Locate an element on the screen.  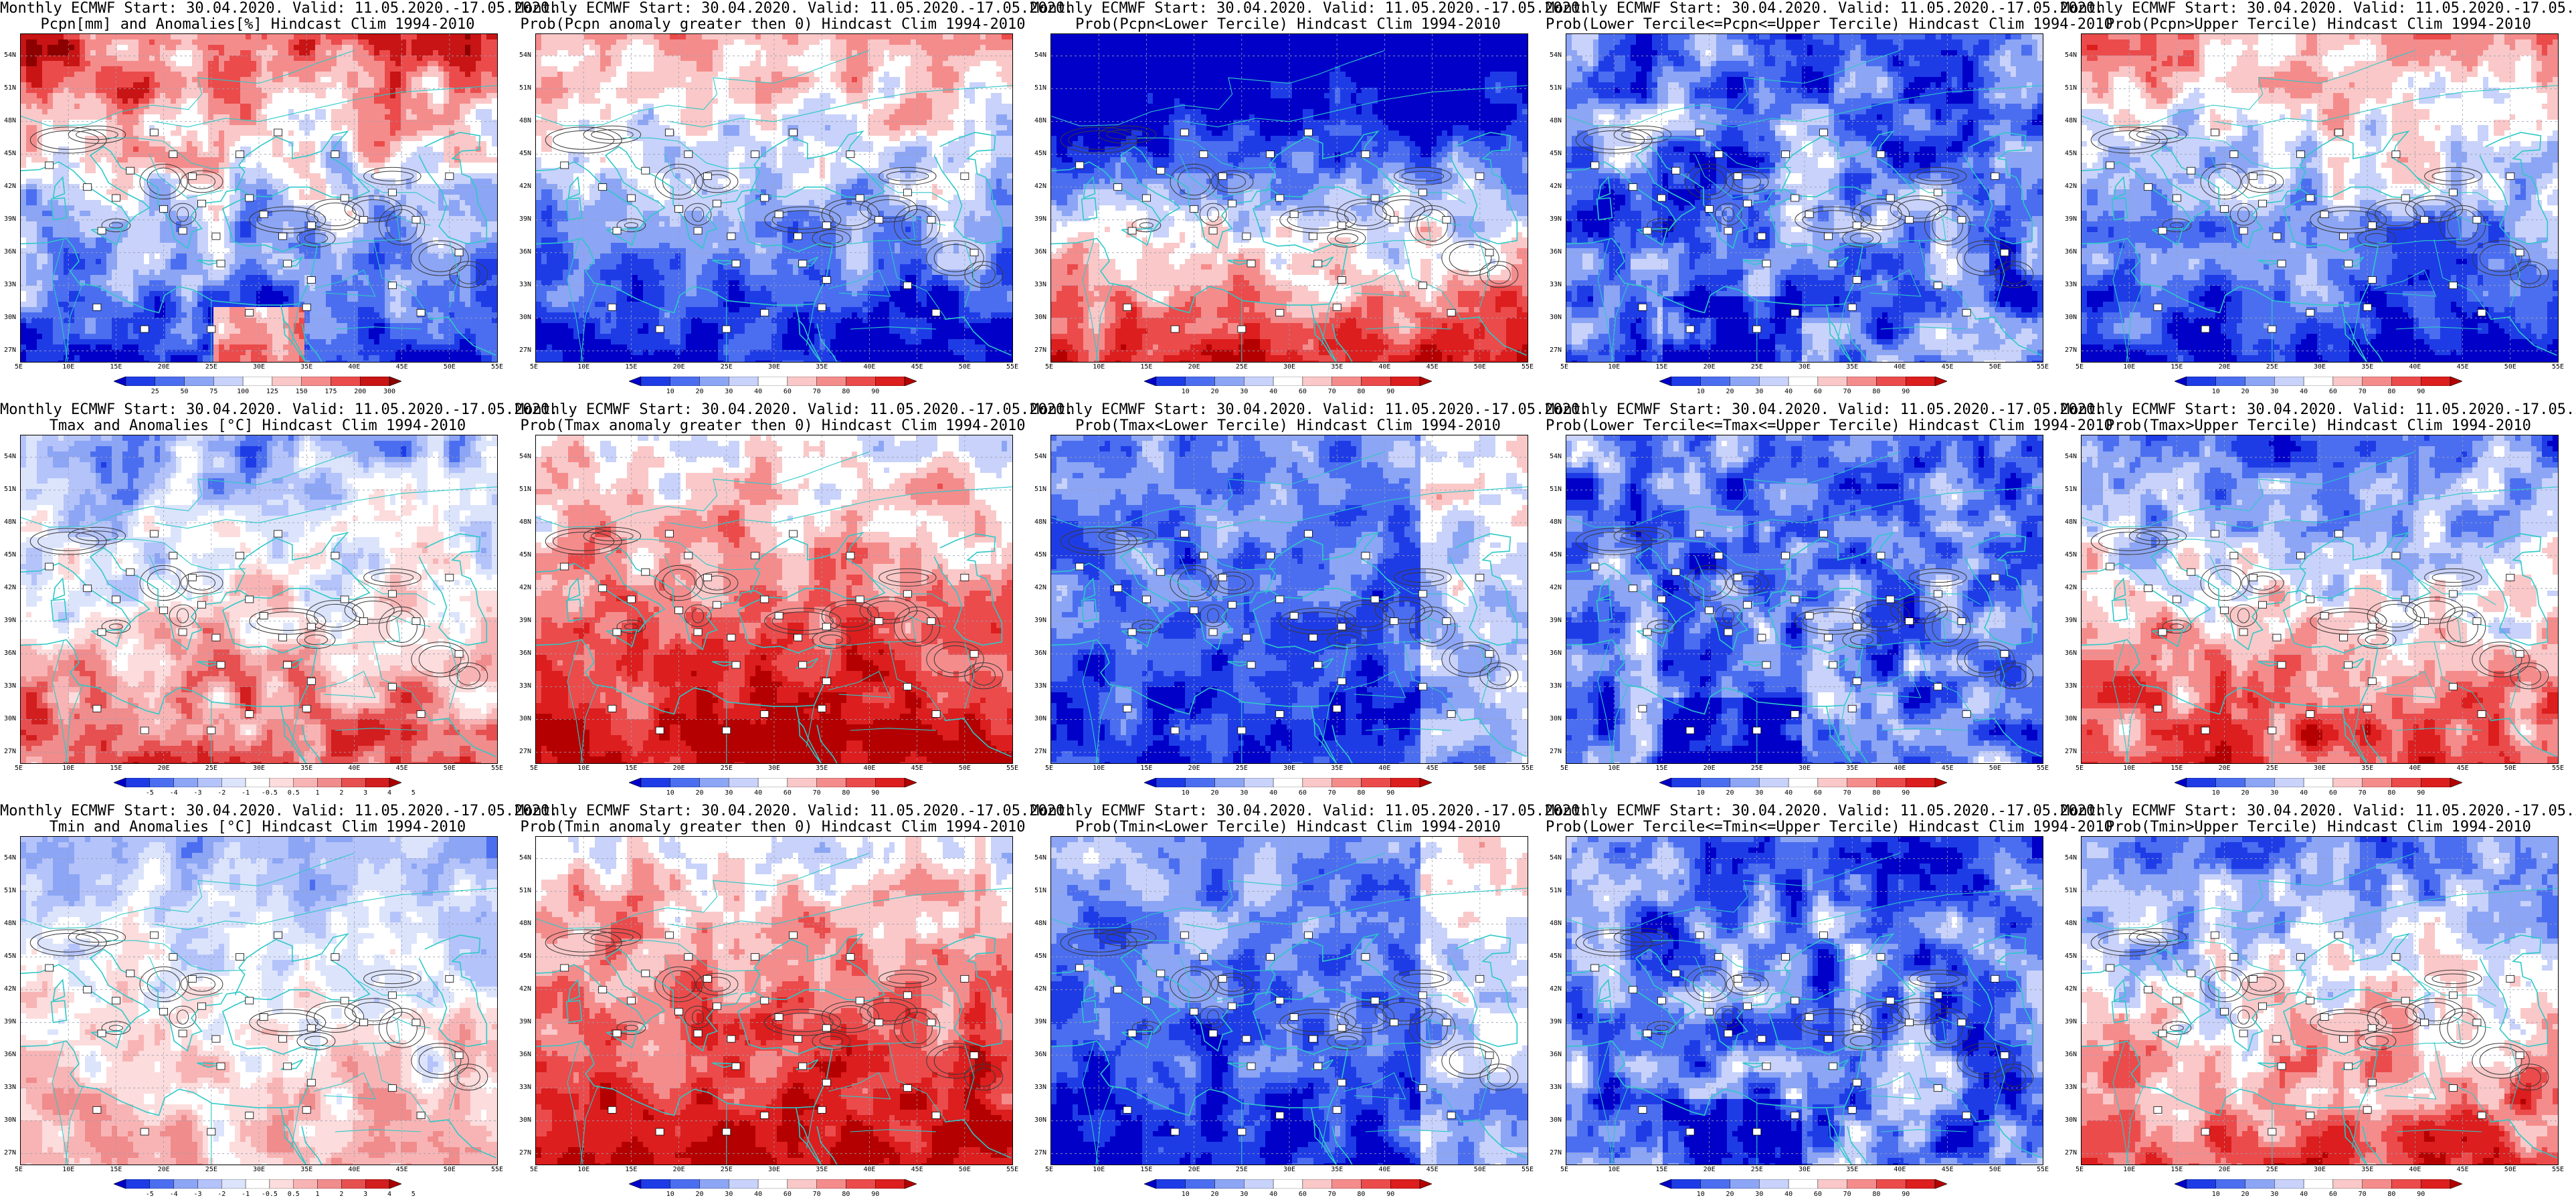
colorbar-label: 20 is located at coordinates (1215, 1194).